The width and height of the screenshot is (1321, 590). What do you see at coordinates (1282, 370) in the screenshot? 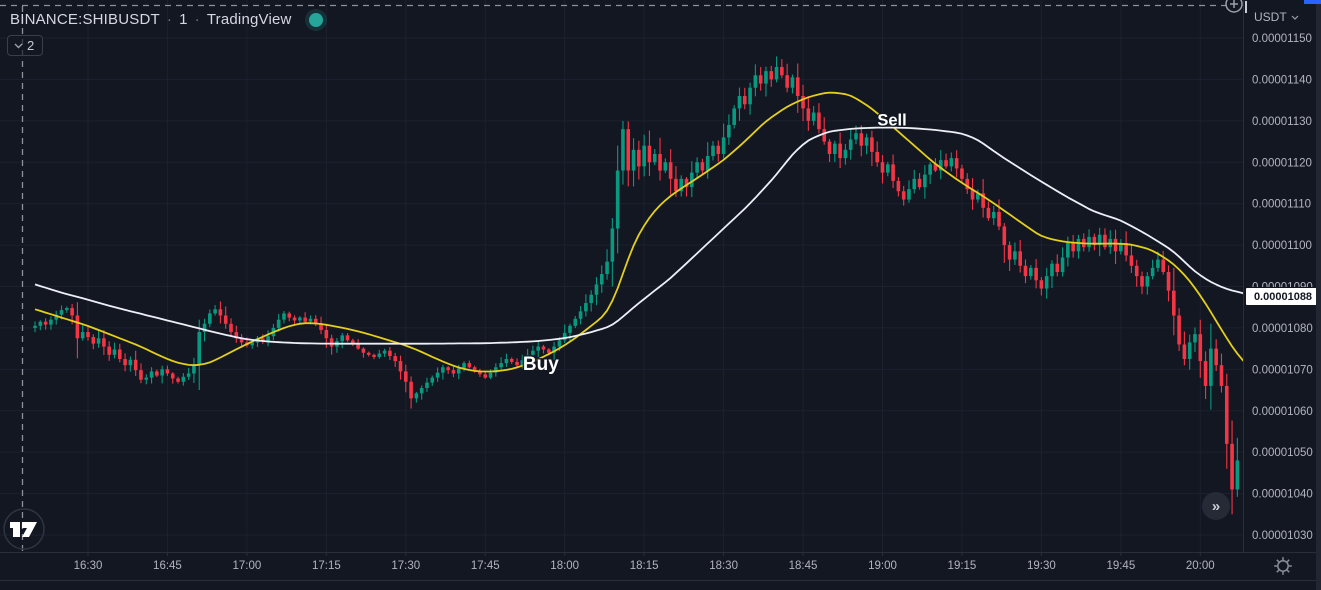
I see `price-tick-label: 0.00001070` at bounding box center [1282, 370].